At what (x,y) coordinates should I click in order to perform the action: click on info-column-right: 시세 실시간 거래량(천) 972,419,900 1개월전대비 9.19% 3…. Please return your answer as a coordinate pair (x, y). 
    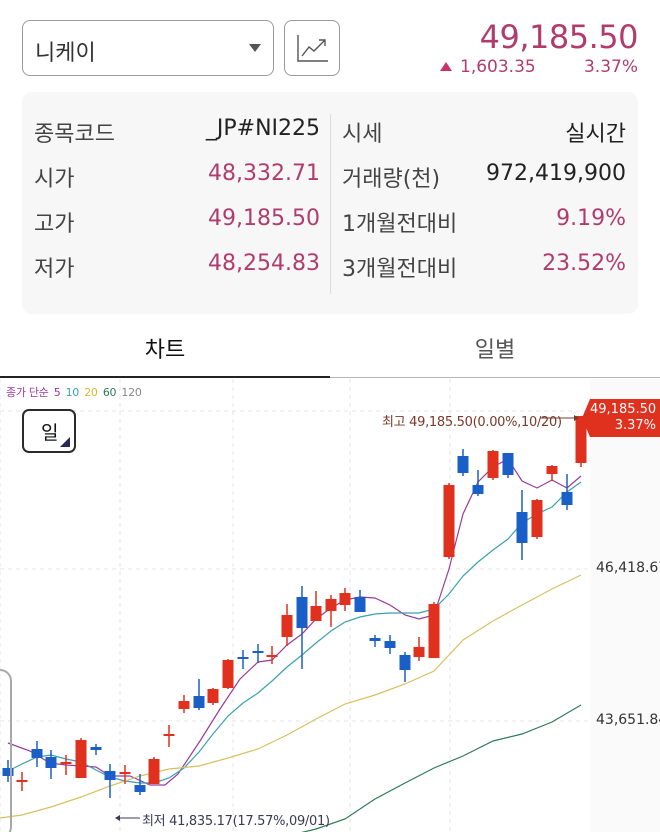
    Looking at the image, I should click on (484, 196).